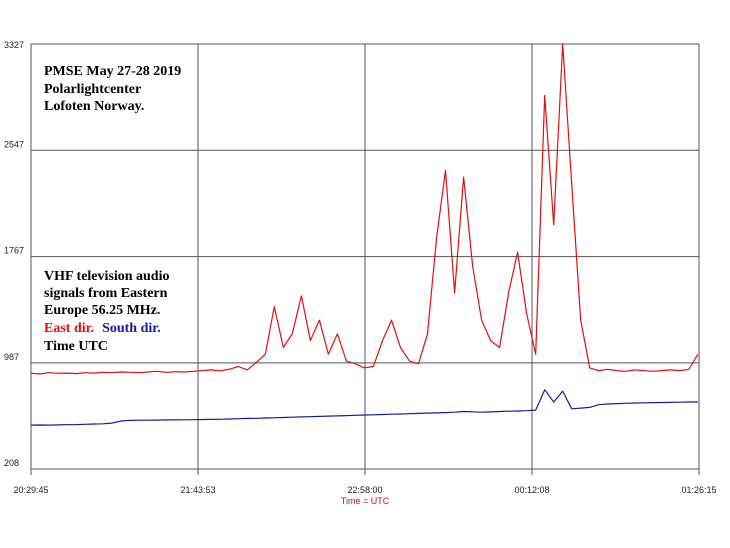  Describe the element at coordinates (94, 106) in the screenshot. I see `annotation: Lofoten Norway.` at that location.